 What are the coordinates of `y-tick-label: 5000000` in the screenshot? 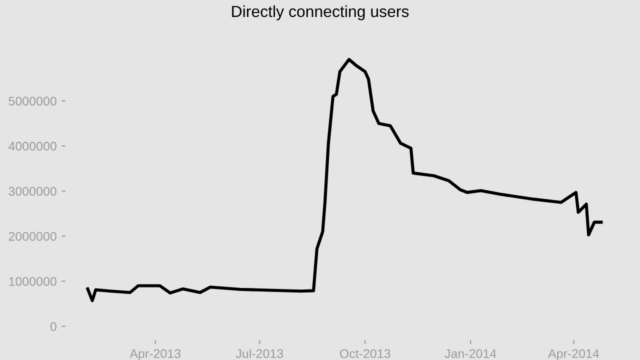 It's located at (32, 101).